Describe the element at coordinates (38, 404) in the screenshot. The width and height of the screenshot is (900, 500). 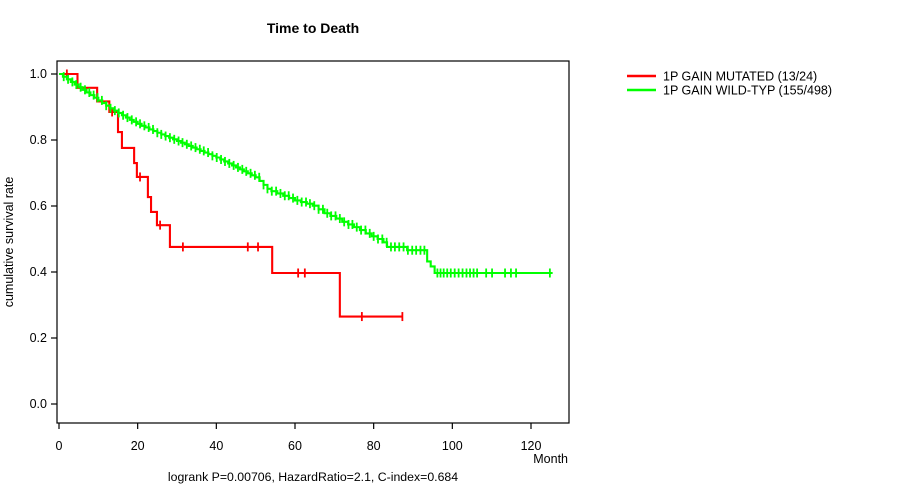
I see `y-tick-label: 0.0` at that location.